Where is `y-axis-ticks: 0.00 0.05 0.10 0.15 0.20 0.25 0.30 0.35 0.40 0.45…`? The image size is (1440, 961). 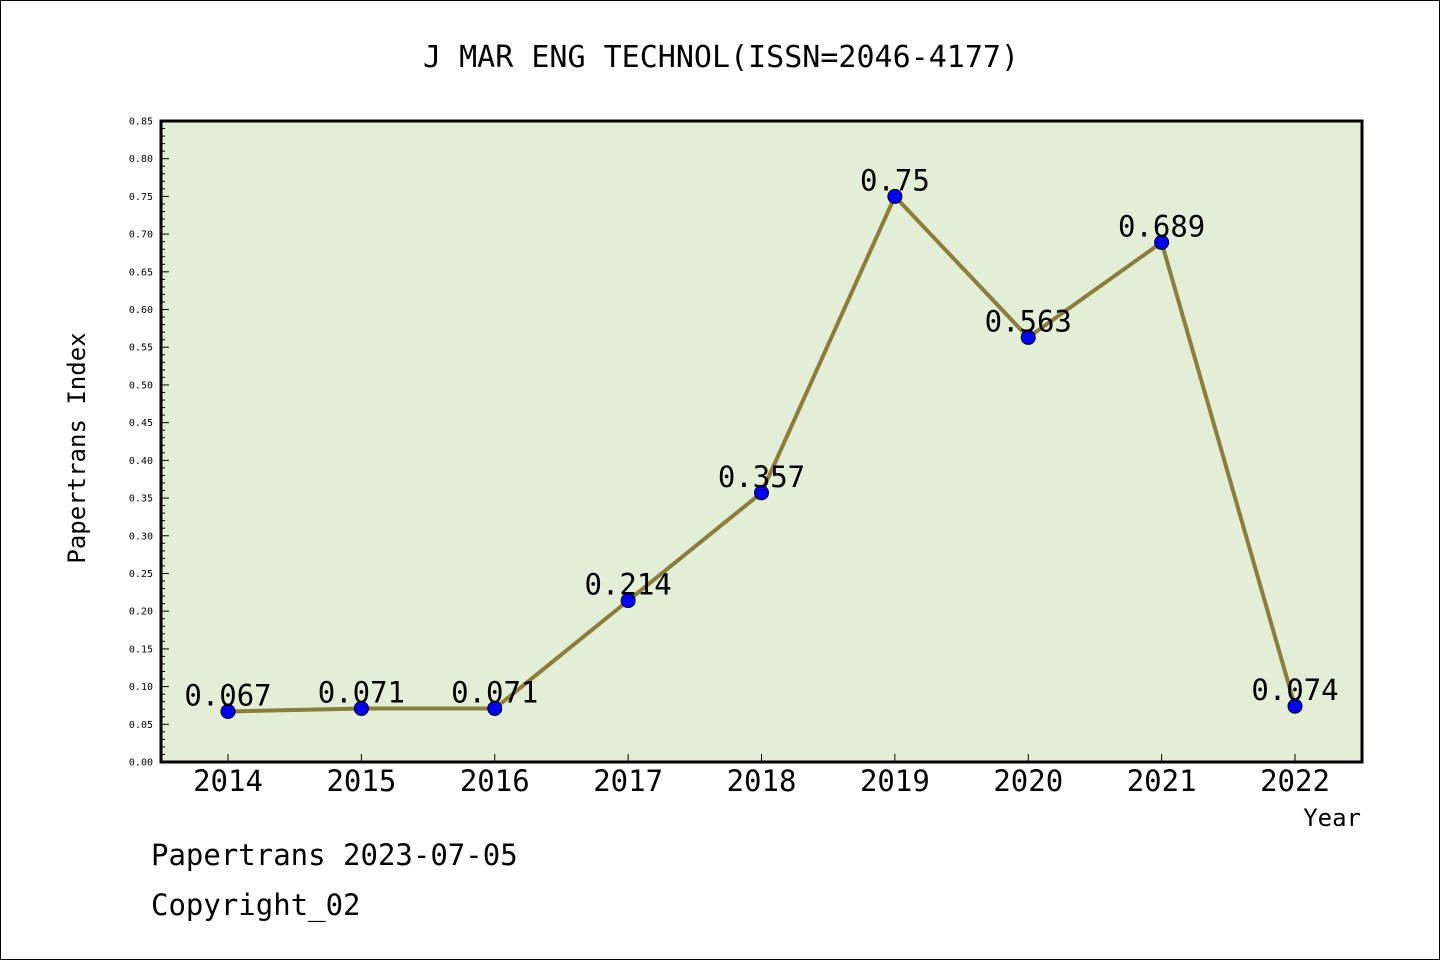
y-axis-ticks: 0.00 0.05 0.10 0.15 0.20 0.25 0.30 0.35 0.40 0.45… is located at coordinates (149, 443).